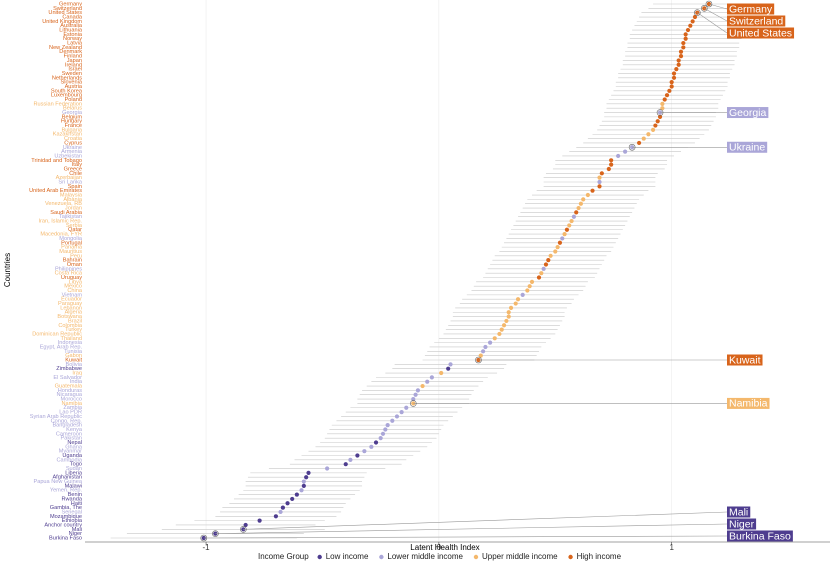 The image size is (830, 562). Describe the element at coordinates (76, 465) in the screenshot. I see `y-tick-label: Togo` at that location.